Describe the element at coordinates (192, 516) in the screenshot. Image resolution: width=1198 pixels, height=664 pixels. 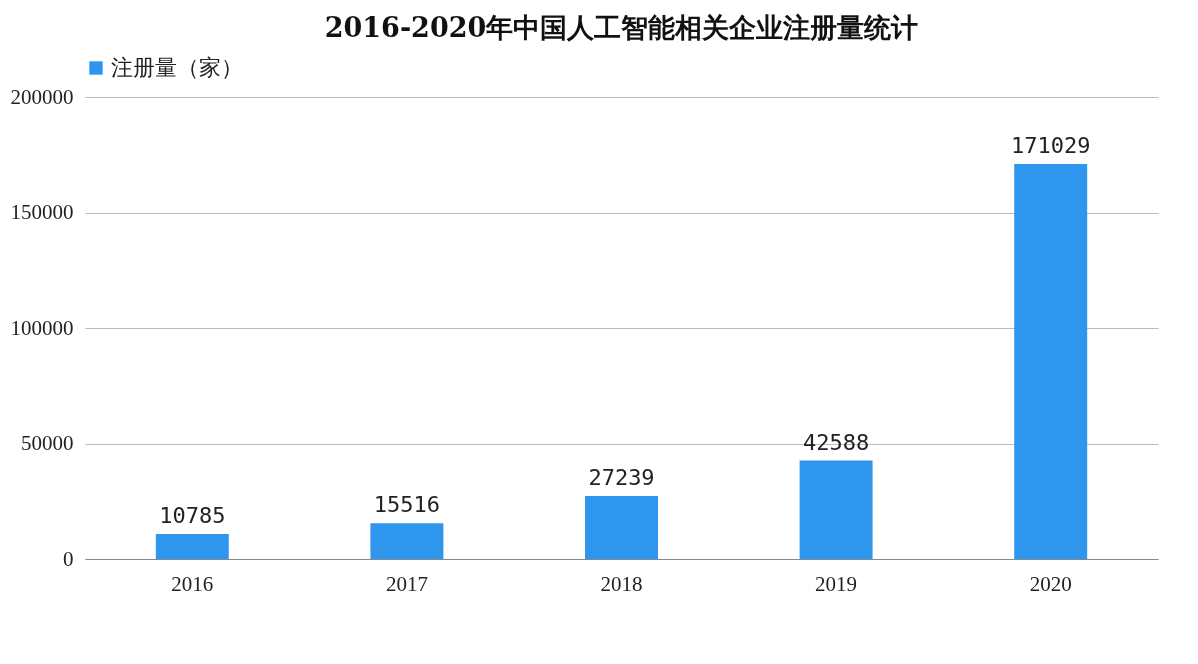
I see `data-label: 10785` at that location.